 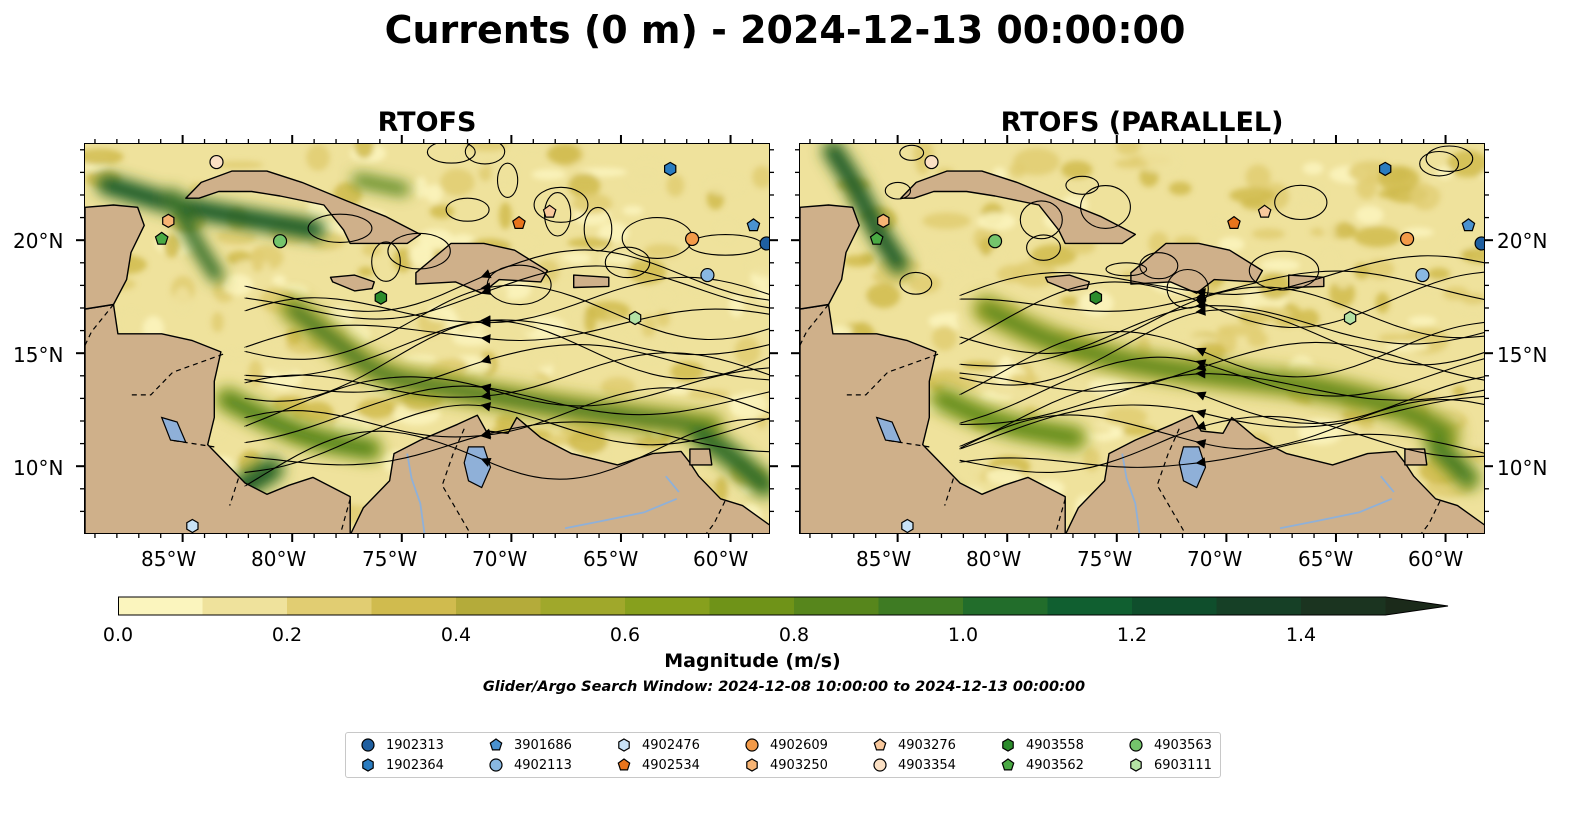 I want to click on lake-maracaibo, so click(x=477, y=467).